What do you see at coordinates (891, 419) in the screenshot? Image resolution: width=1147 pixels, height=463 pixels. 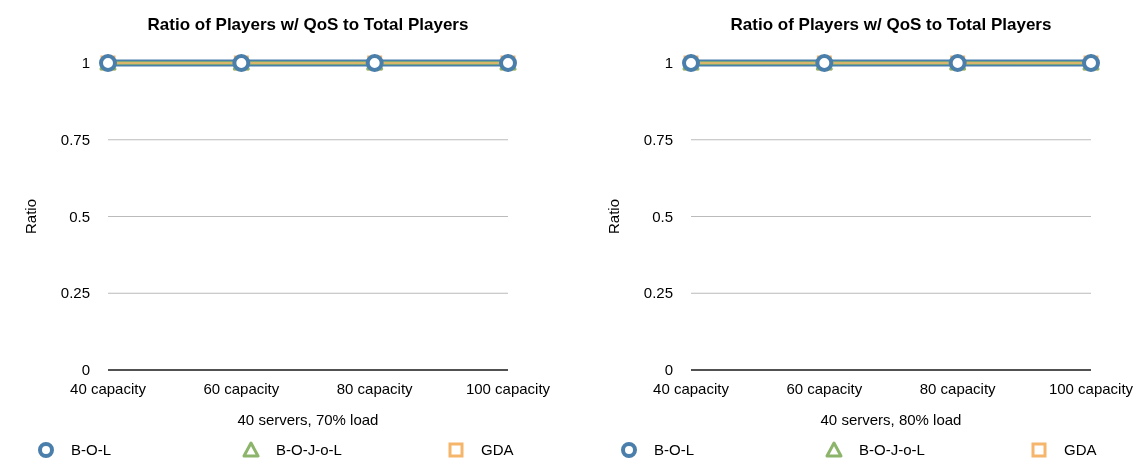 I see `x-axis-title: 40 servers, 80% load` at bounding box center [891, 419].